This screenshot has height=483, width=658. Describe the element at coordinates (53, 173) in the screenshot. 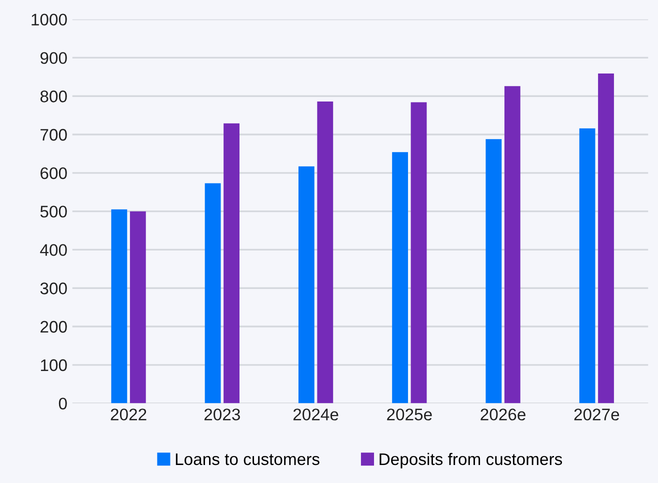

I see `y-tick-label: 600` at that location.